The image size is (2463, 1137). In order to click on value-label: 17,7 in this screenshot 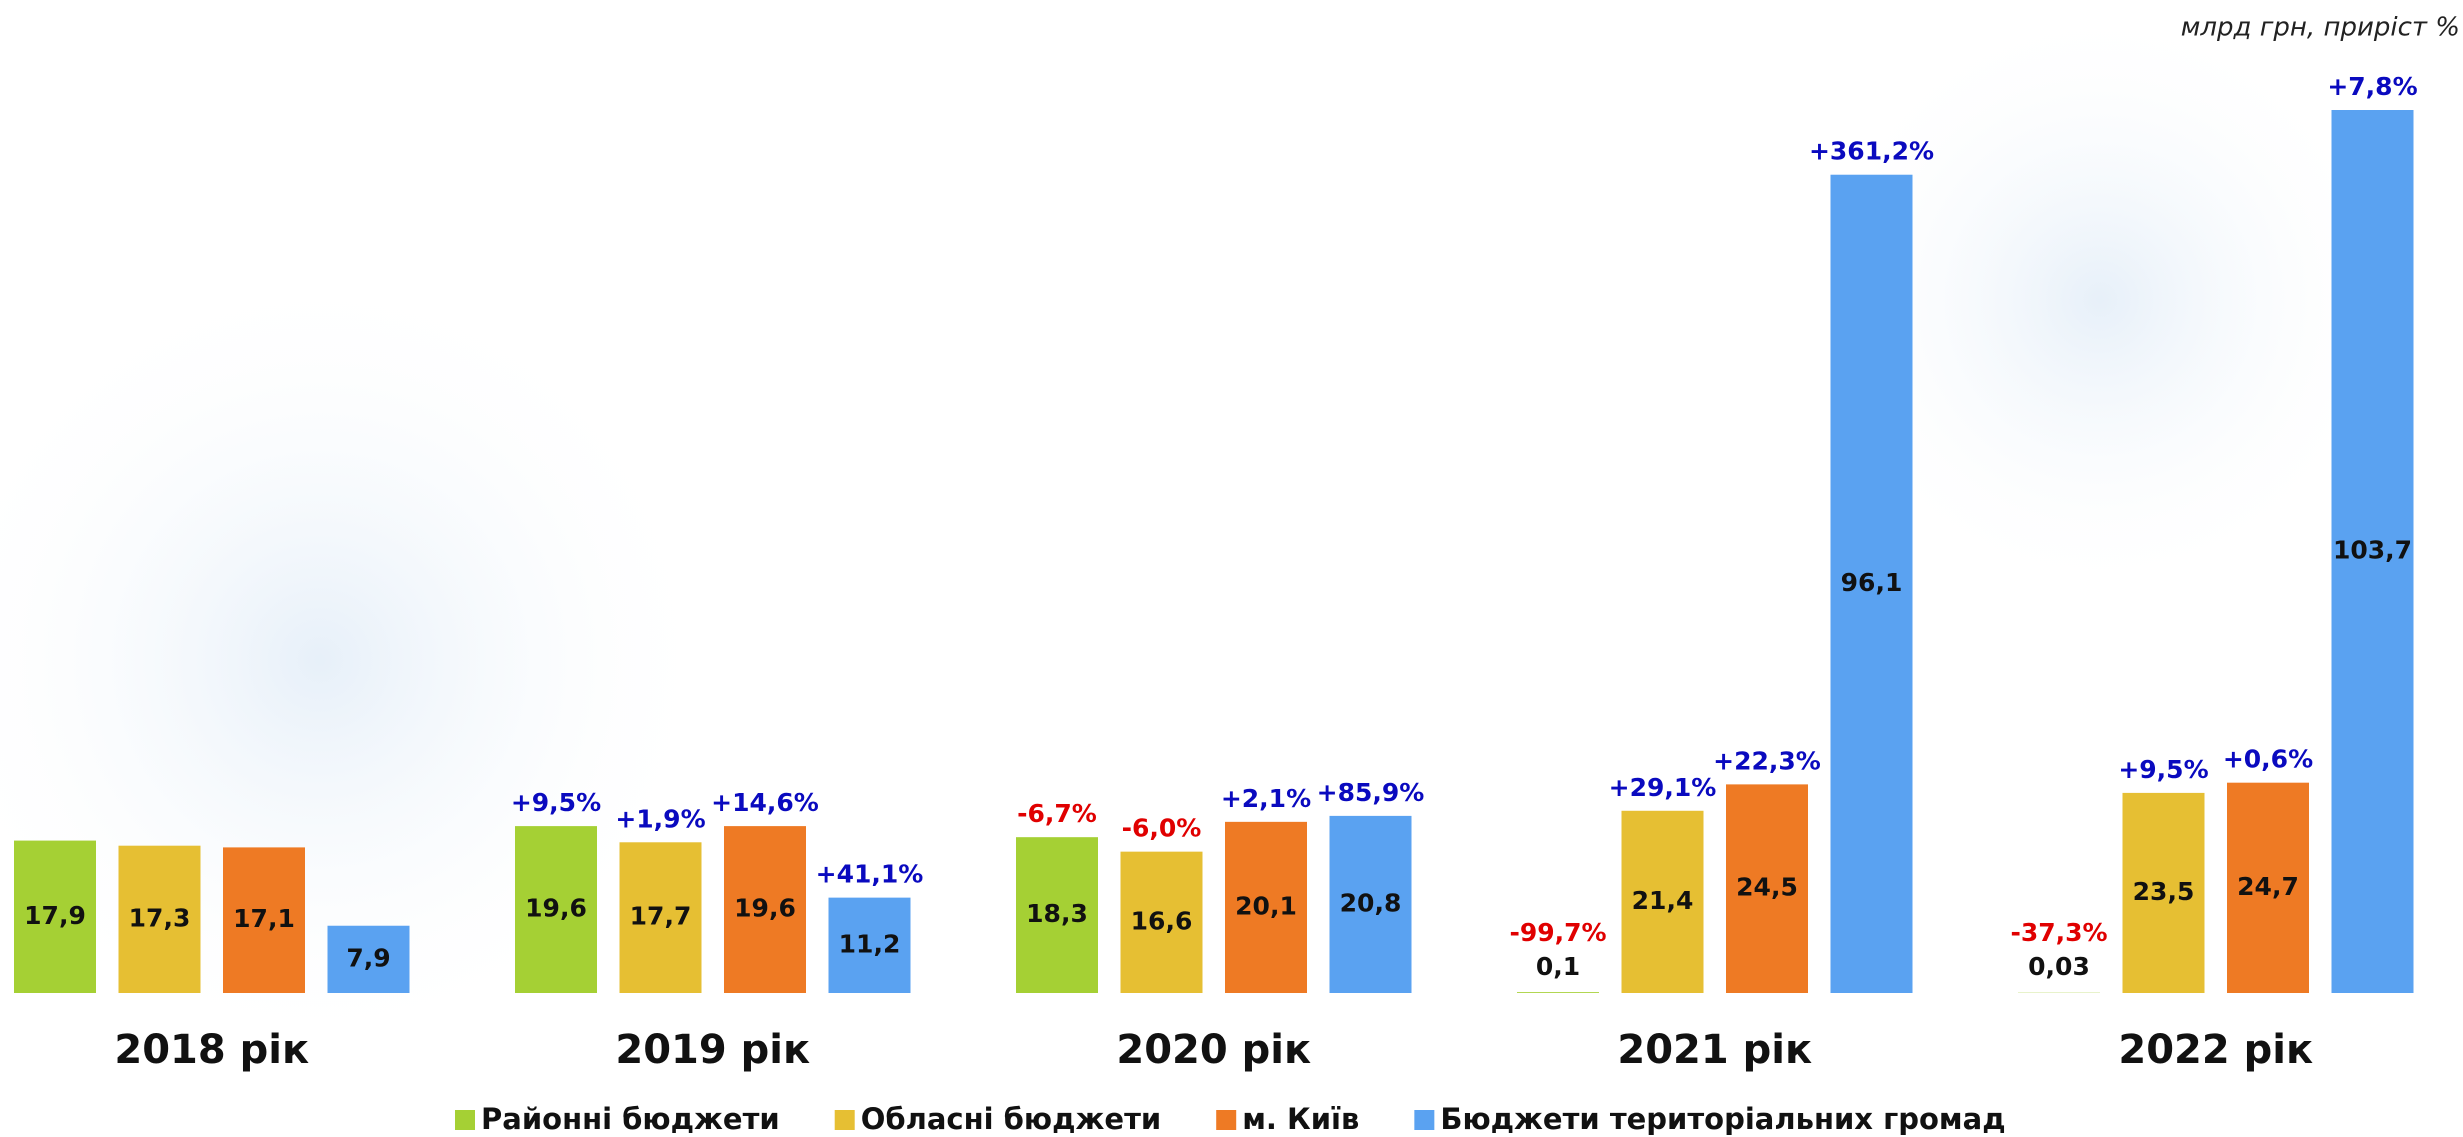, I will do `click(661, 916)`.